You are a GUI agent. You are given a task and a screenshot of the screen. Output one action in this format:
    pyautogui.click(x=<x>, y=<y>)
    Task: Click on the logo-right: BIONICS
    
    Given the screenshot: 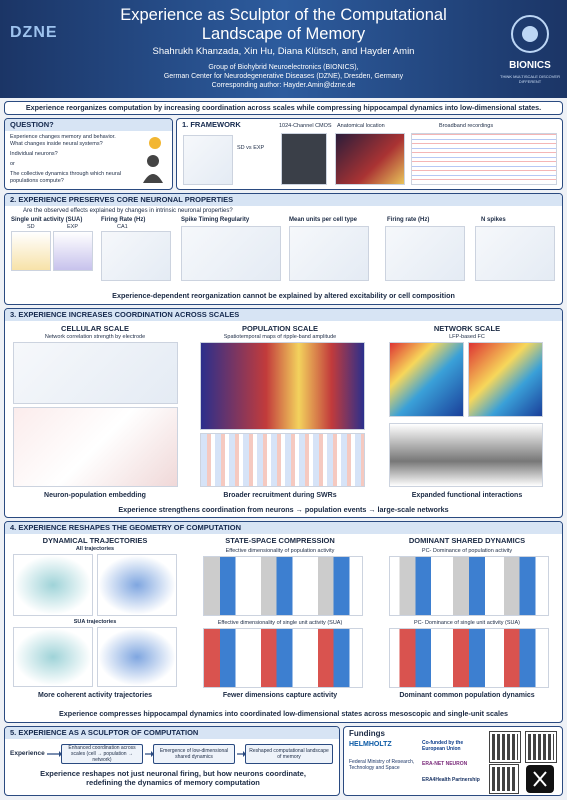 What is the action you would take?
    pyautogui.click(x=530, y=65)
    